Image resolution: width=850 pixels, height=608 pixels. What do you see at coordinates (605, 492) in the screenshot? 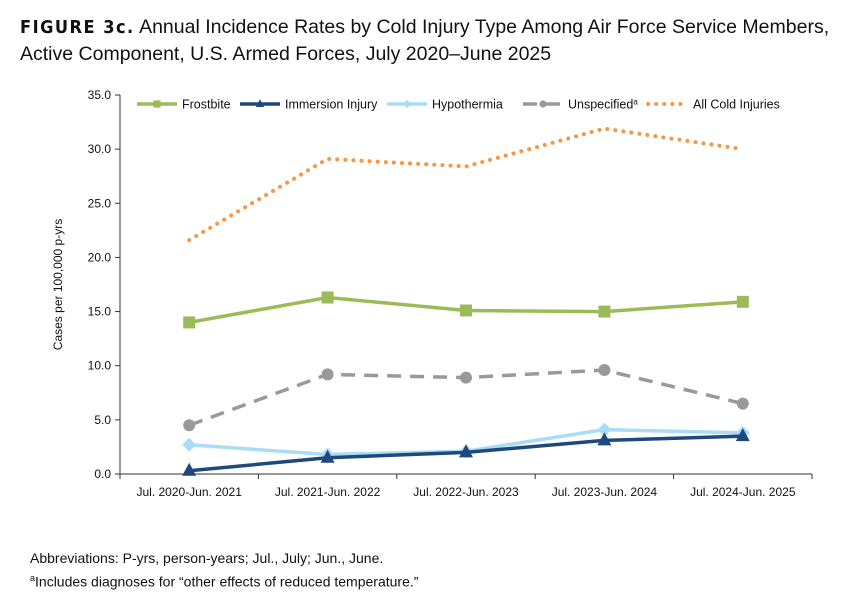
I see `x-tick-label: Jul. 2023-Jun. 2024` at bounding box center [605, 492].